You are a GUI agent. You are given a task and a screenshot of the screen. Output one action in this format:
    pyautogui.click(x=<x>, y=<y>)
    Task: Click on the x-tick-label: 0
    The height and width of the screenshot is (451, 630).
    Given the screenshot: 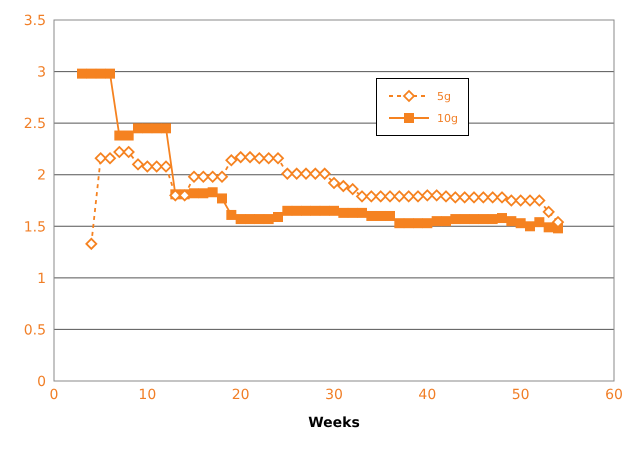 What is the action you would take?
    pyautogui.click(x=54, y=394)
    